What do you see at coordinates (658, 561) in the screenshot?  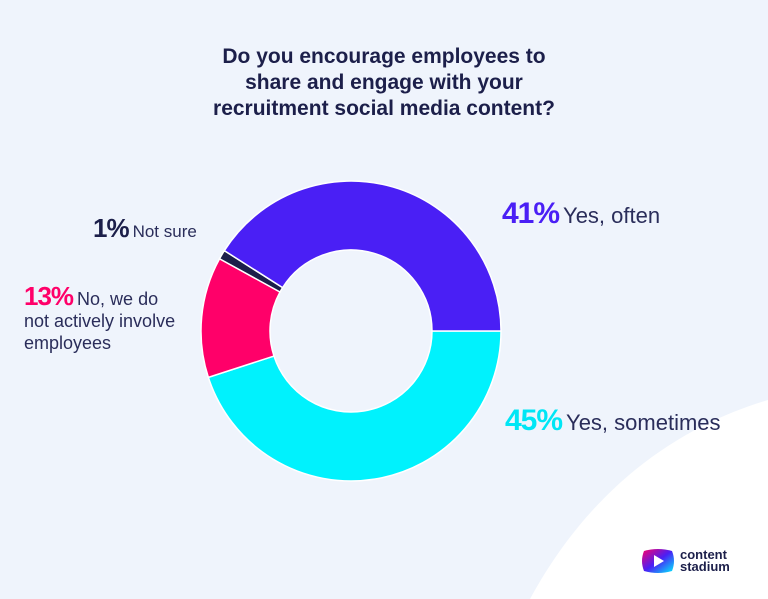 I see `logo-play-icon` at bounding box center [658, 561].